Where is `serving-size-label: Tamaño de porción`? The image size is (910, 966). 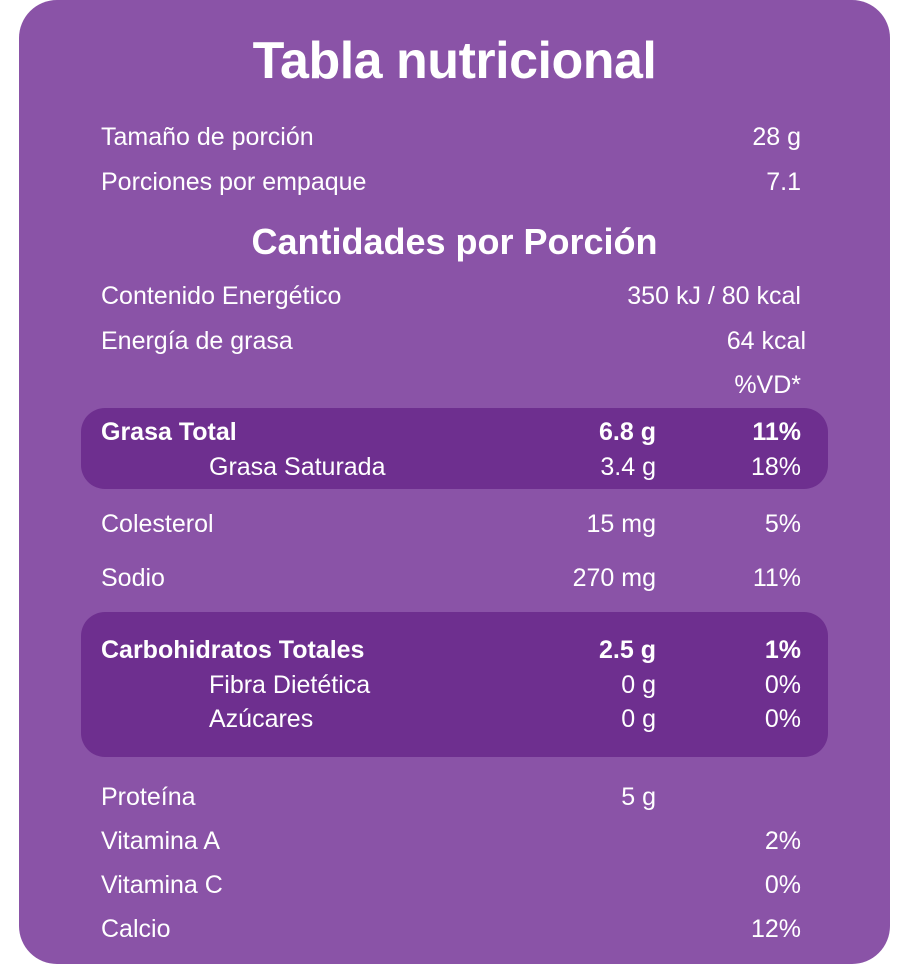
serving-size-label: Tamaño de porción is located at coordinates (207, 137).